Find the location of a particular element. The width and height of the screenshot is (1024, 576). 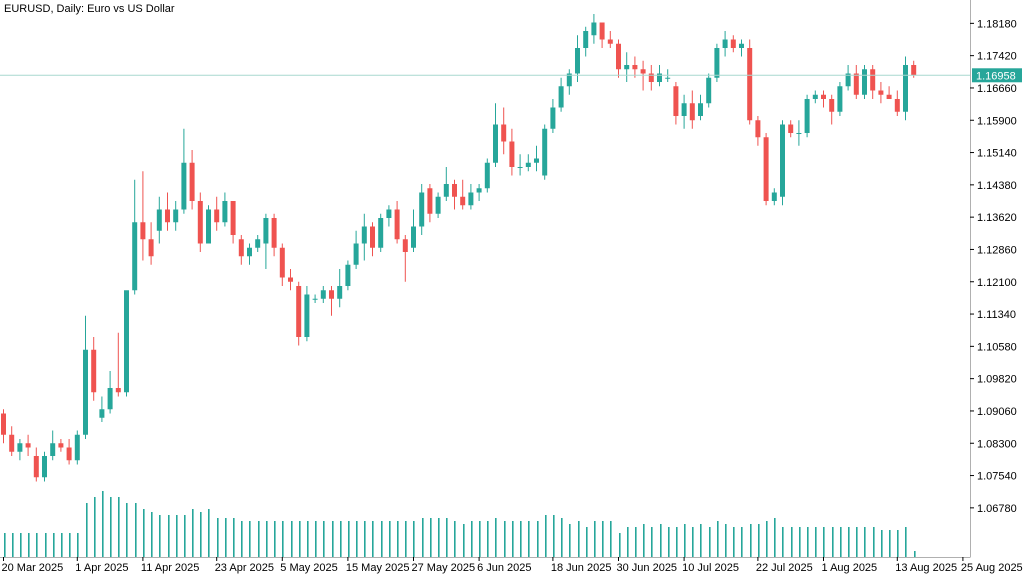

time-tick-label: 30 Jun 2025 is located at coordinates (647, 568).